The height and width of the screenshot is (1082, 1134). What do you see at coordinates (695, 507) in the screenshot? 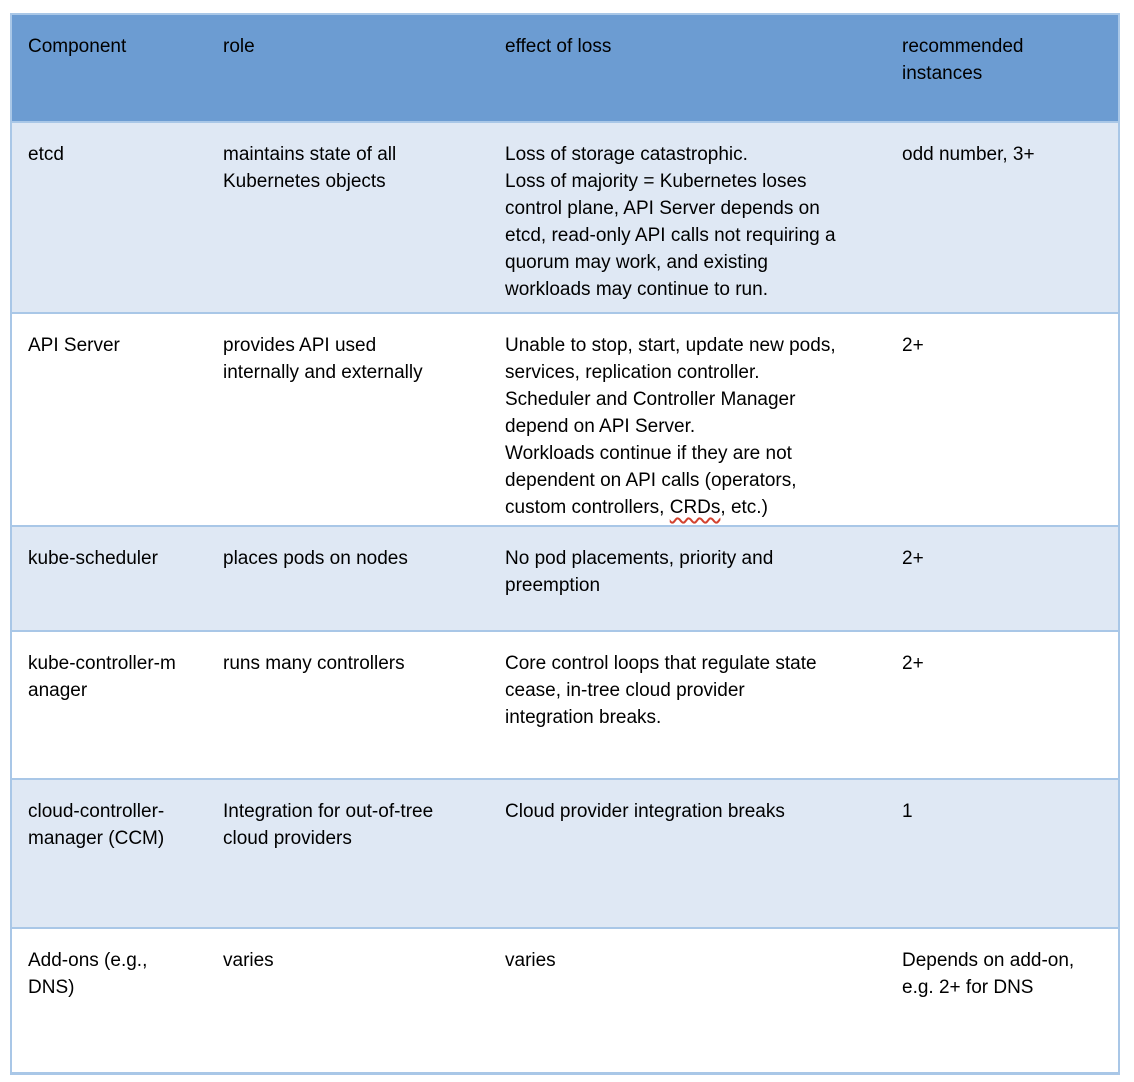
I see `spellcheck-underlined-word: CRDs` at bounding box center [695, 507].